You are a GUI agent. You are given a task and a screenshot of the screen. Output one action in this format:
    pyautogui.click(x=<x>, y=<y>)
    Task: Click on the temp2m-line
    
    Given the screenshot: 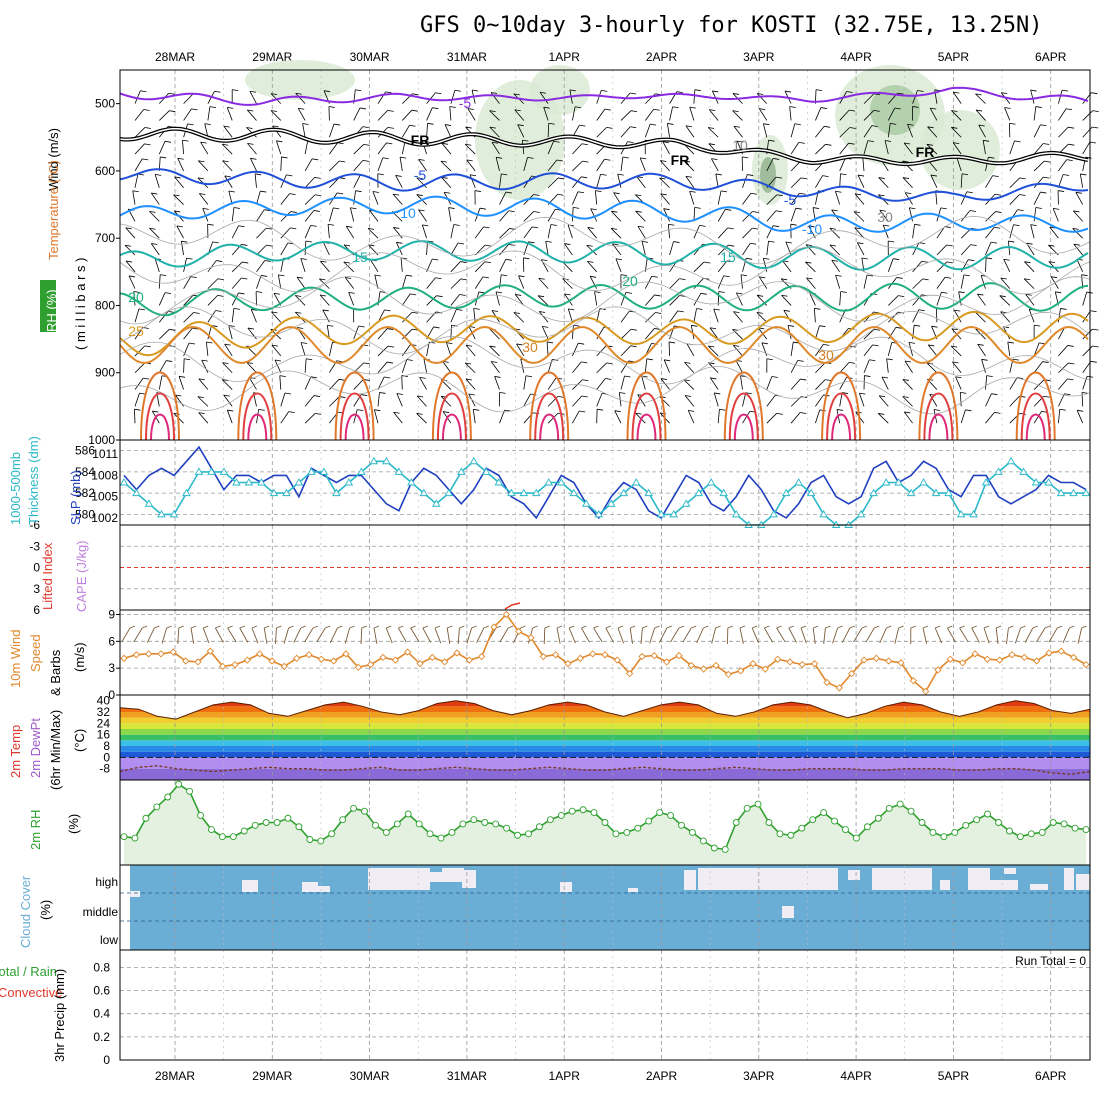 What is the action you would take?
    pyautogui.click(x=605, y=710)
    